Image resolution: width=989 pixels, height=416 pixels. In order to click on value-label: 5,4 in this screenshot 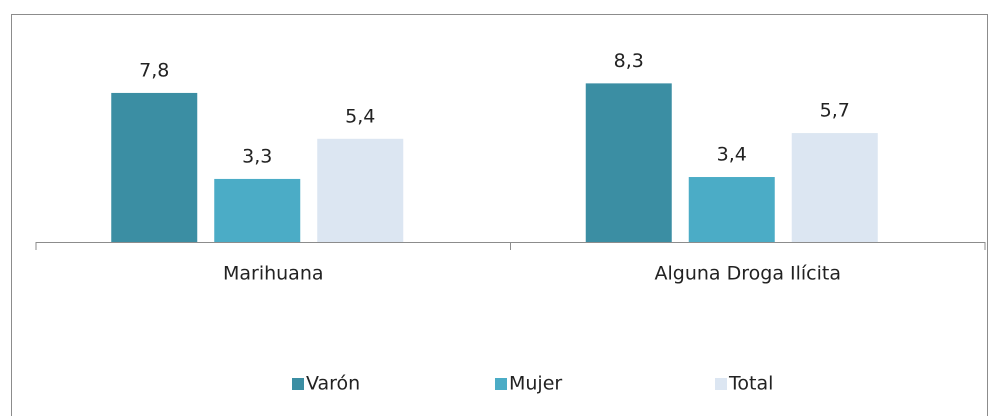, I will do `click(360, 116)`.